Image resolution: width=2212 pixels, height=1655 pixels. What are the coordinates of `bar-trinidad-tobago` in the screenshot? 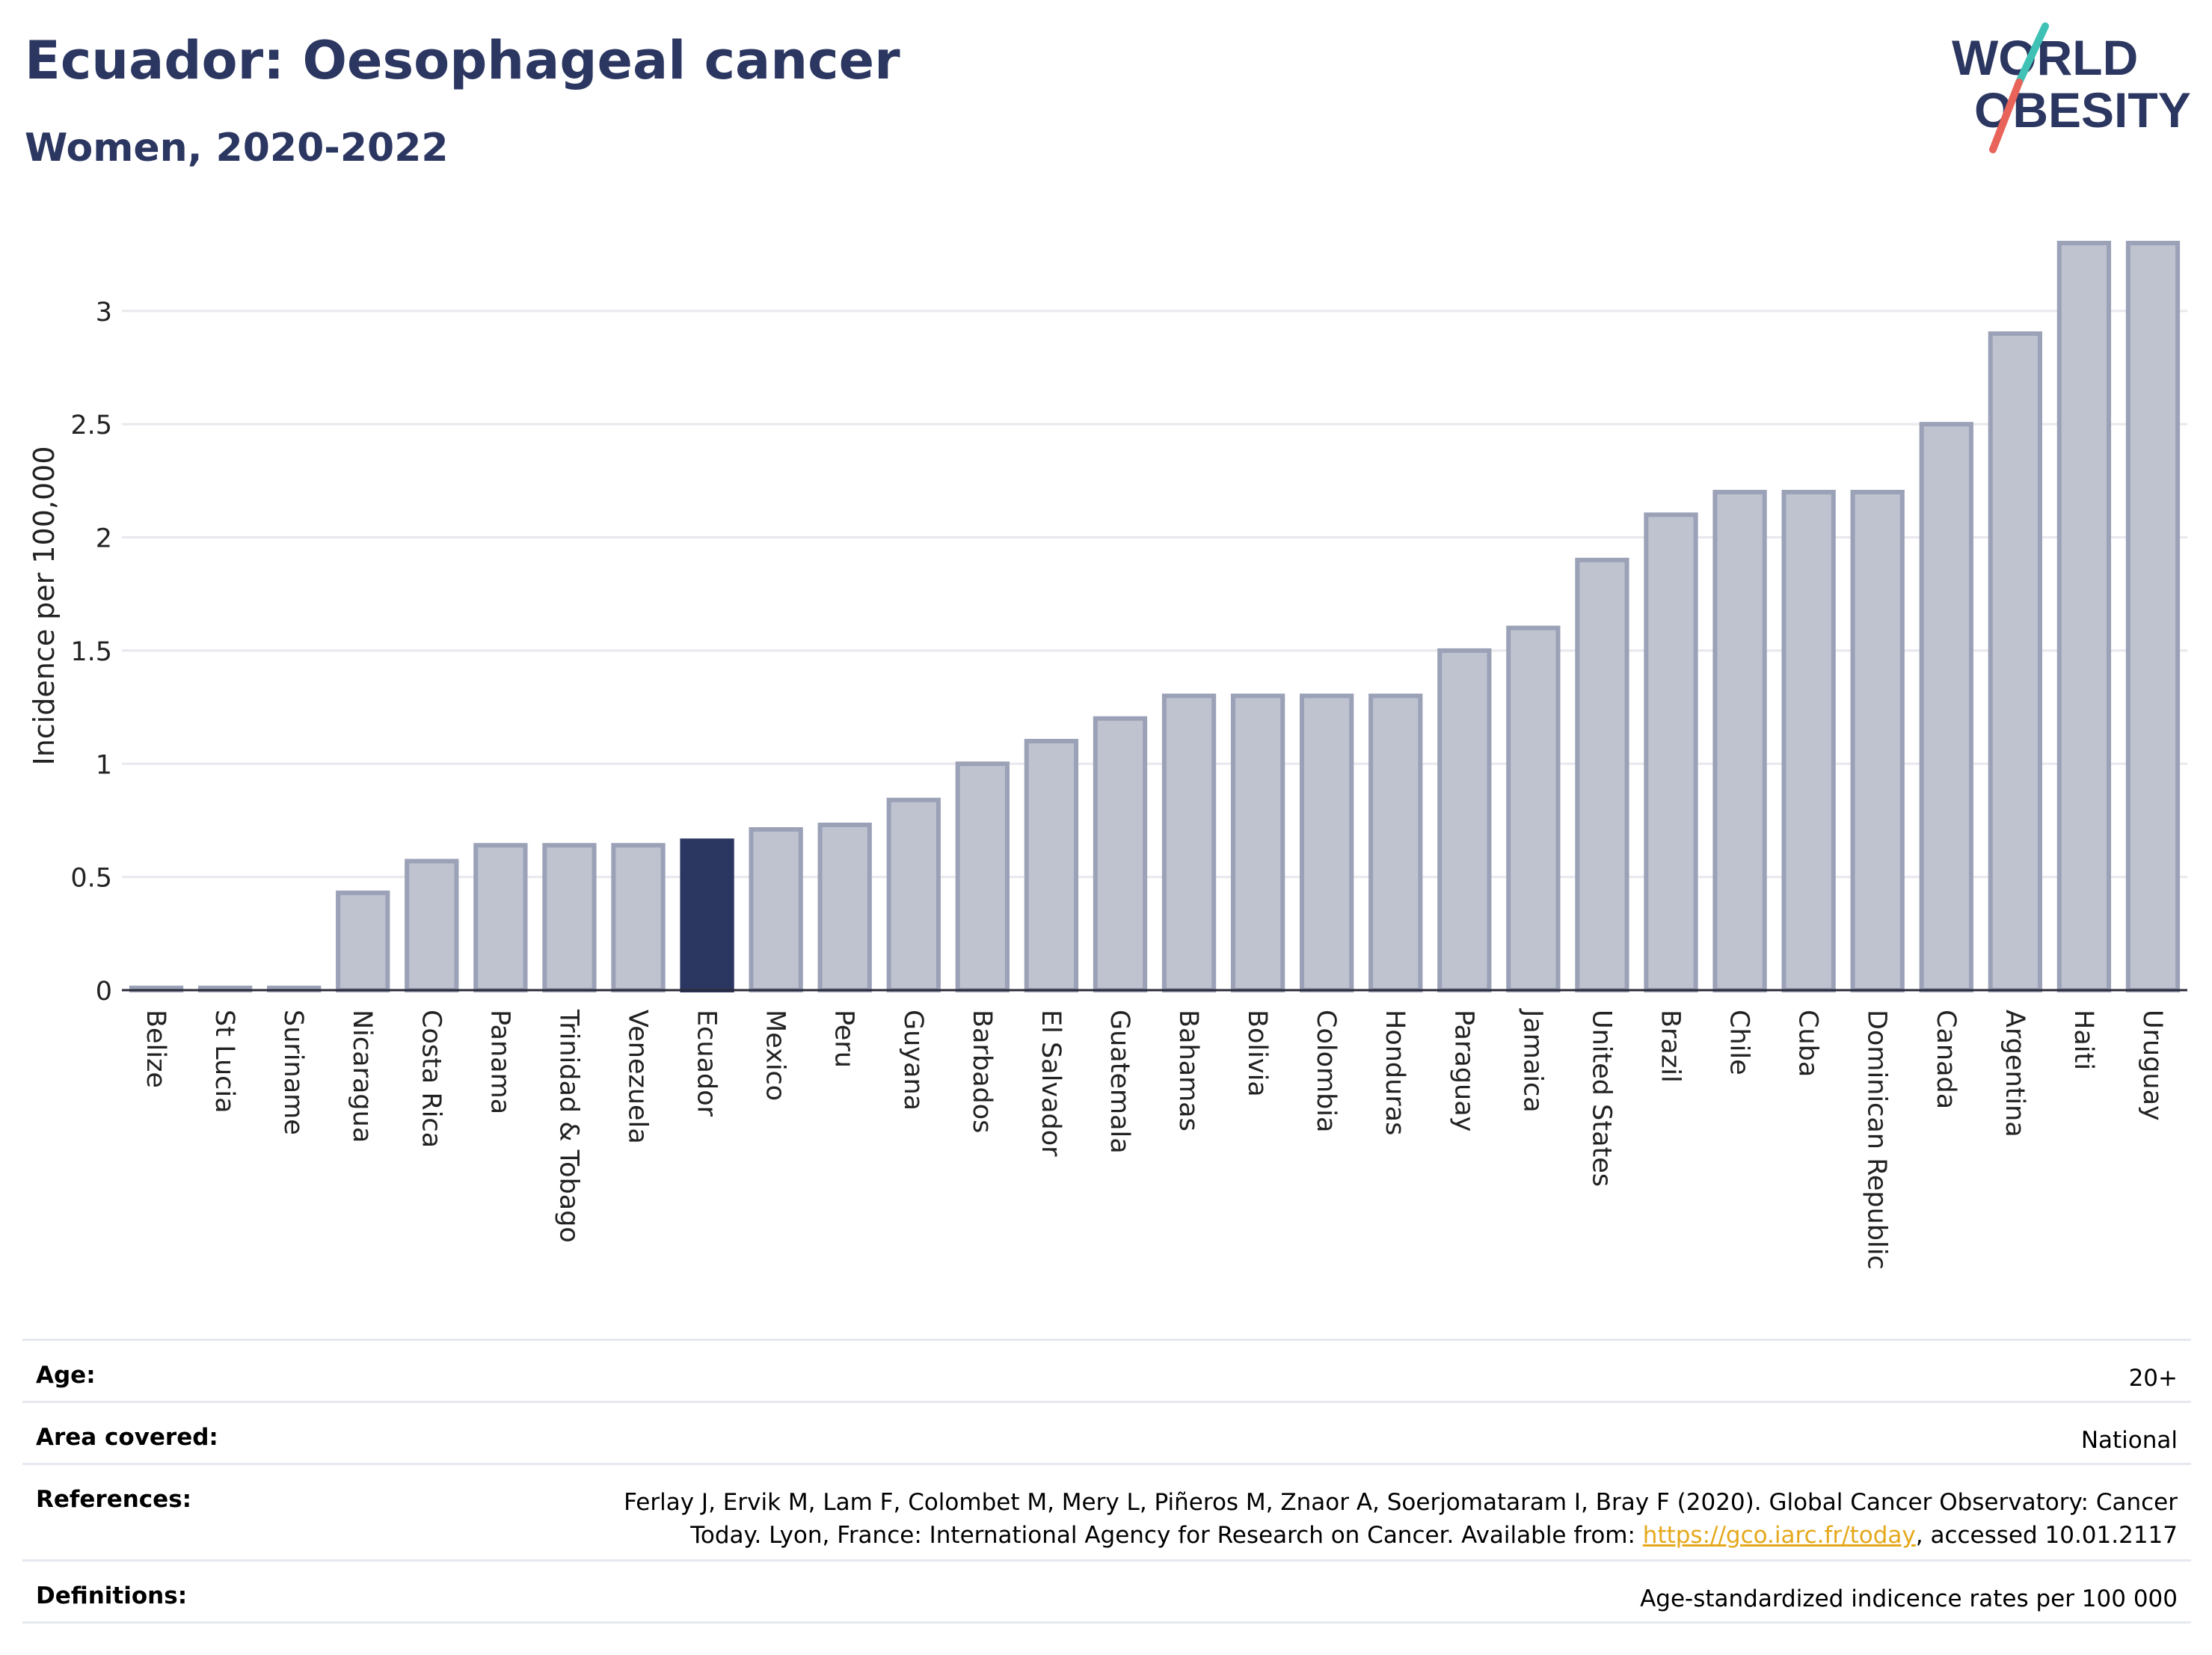 It's located at (569, 917).